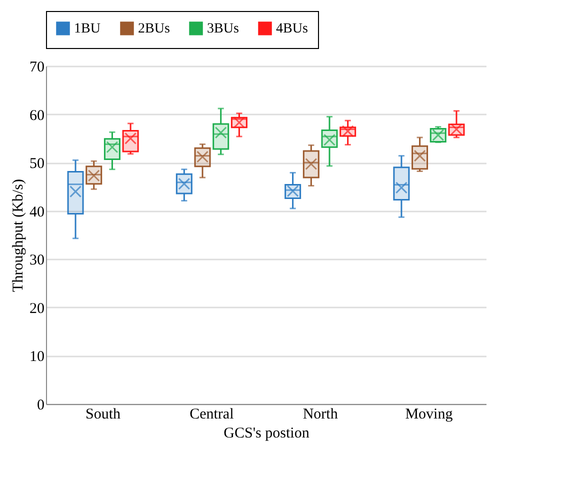 The image size is (569, 482). I want to click on y-tick-label: 30, so click(37, 260).